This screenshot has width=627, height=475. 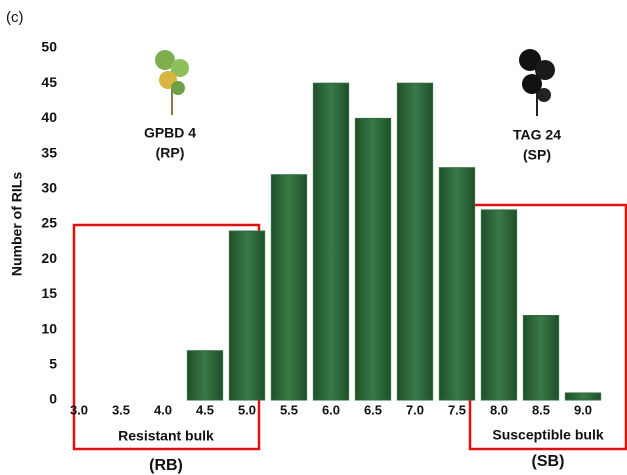 I want to click on annotation: TAG 24, so click(x=537, y=135).